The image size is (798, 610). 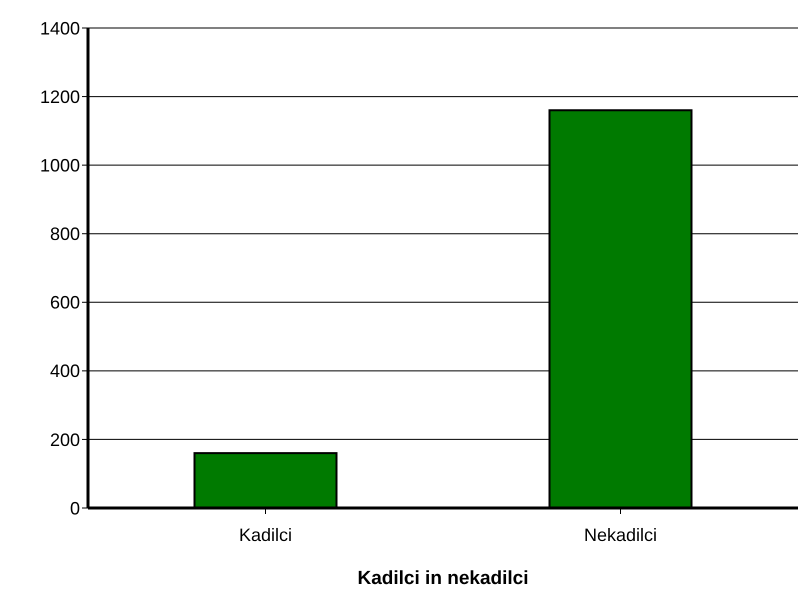 I want to click on y-tick-label: 1000, so click(x=60, y=166).